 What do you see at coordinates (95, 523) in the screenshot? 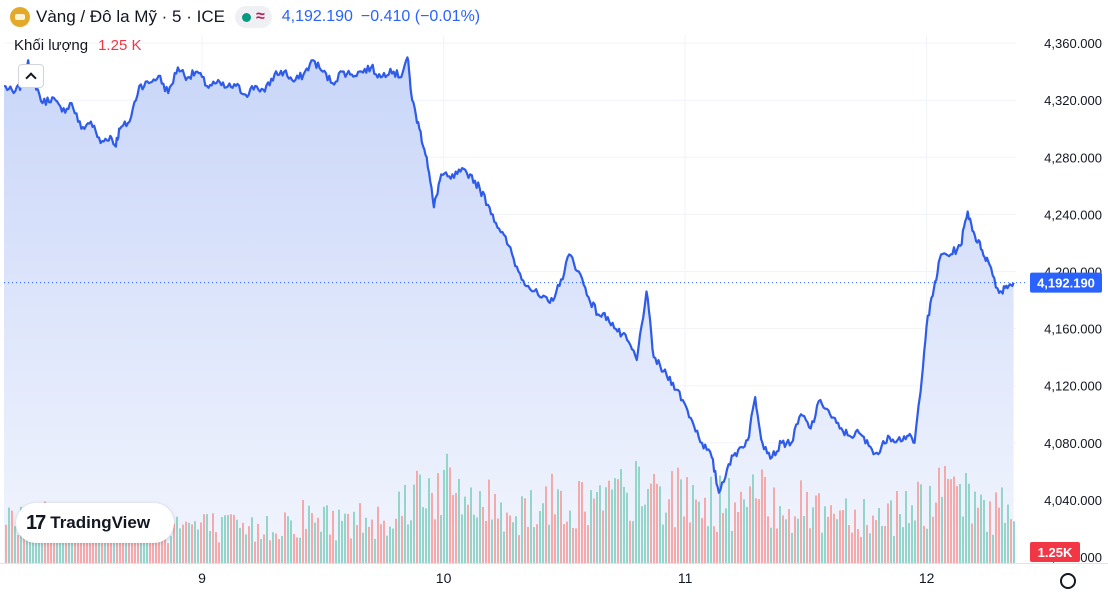
I see `tradingview-logo: 17 TradingView` at bounding box center [95, 523].